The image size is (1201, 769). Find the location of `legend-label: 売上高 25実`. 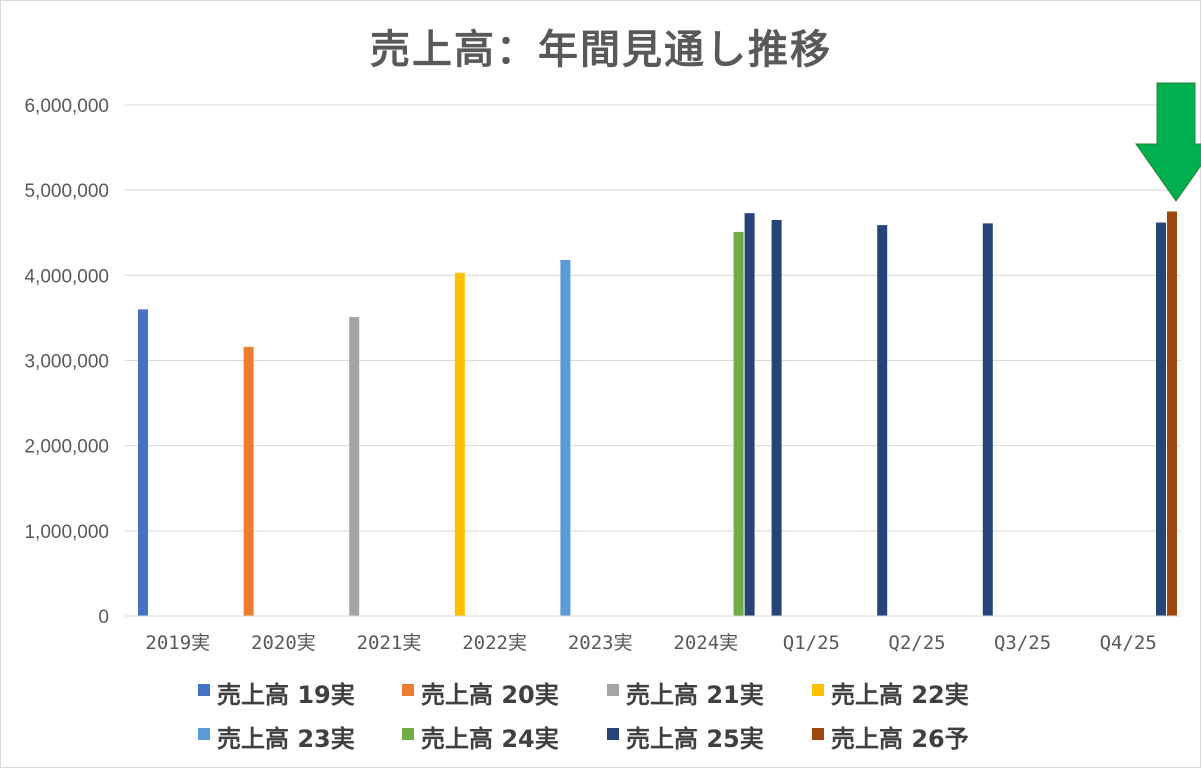

legend-label: 売上高 25実 is located at coordinates (695, 739).